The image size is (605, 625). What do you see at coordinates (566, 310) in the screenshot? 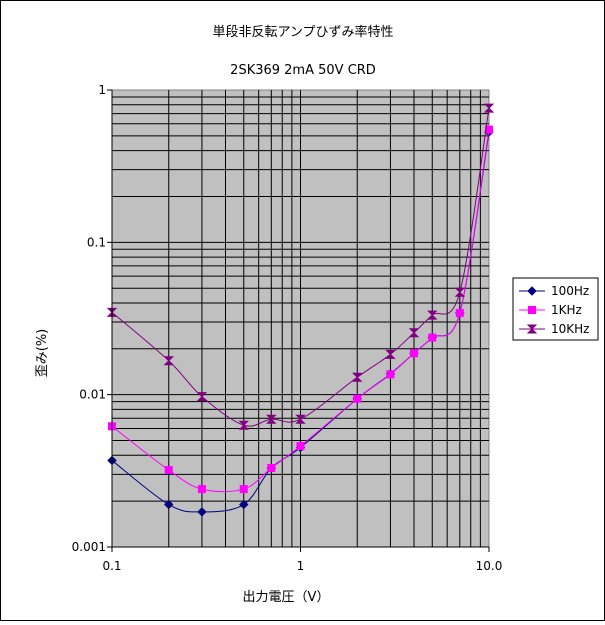
I see `legend-label: 1KHz` at bounding box center [566, 310].